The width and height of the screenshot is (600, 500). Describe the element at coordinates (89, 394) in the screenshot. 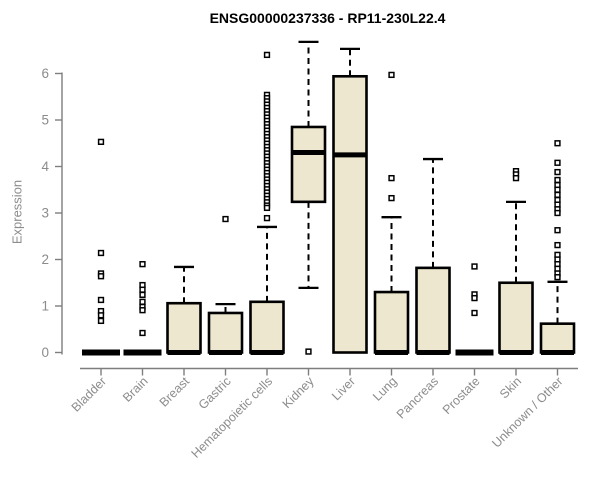

I see `x-tick-label: Bladder` at that location.